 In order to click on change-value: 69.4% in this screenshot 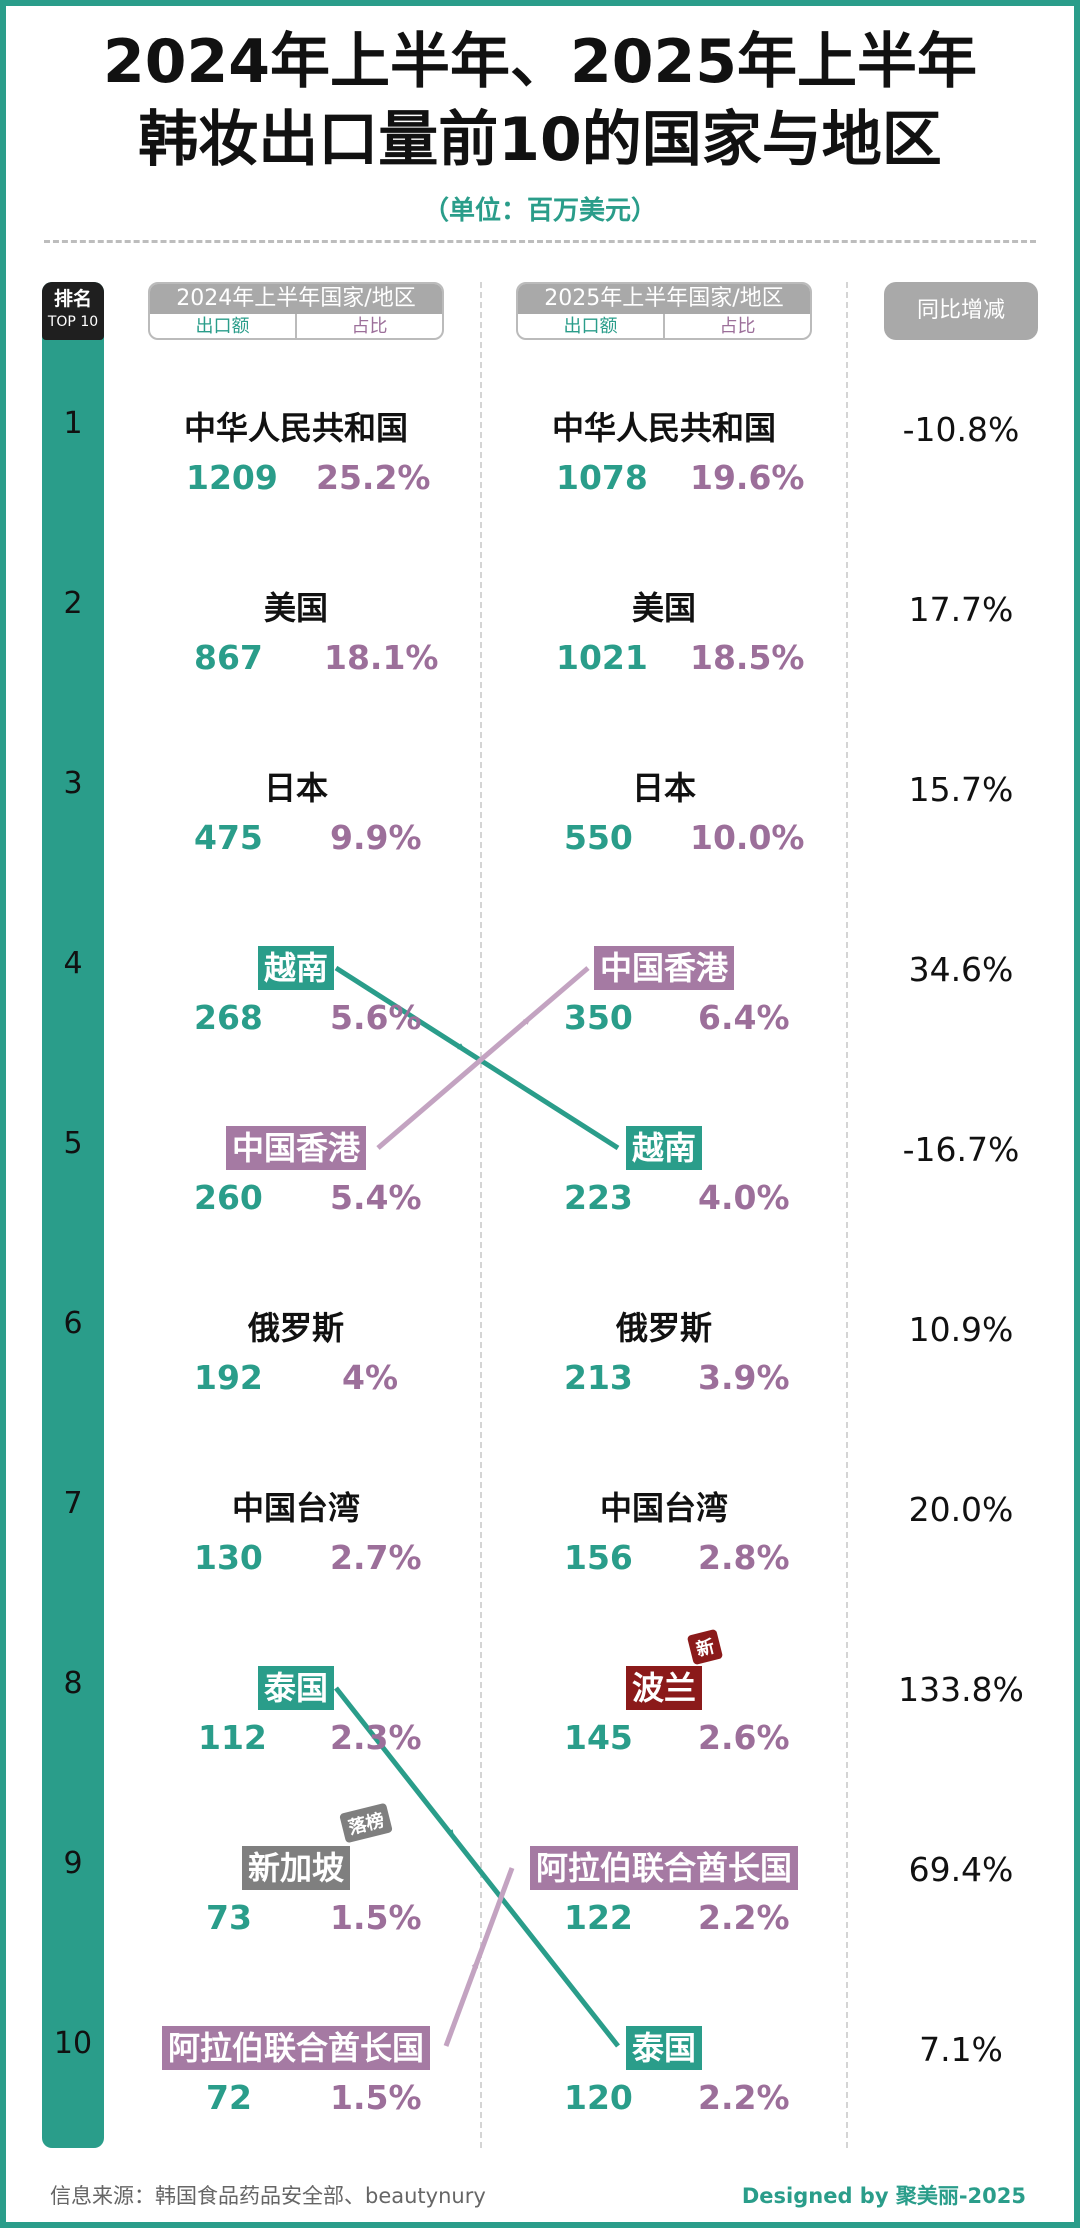, I will do `click(961, 1869)`.